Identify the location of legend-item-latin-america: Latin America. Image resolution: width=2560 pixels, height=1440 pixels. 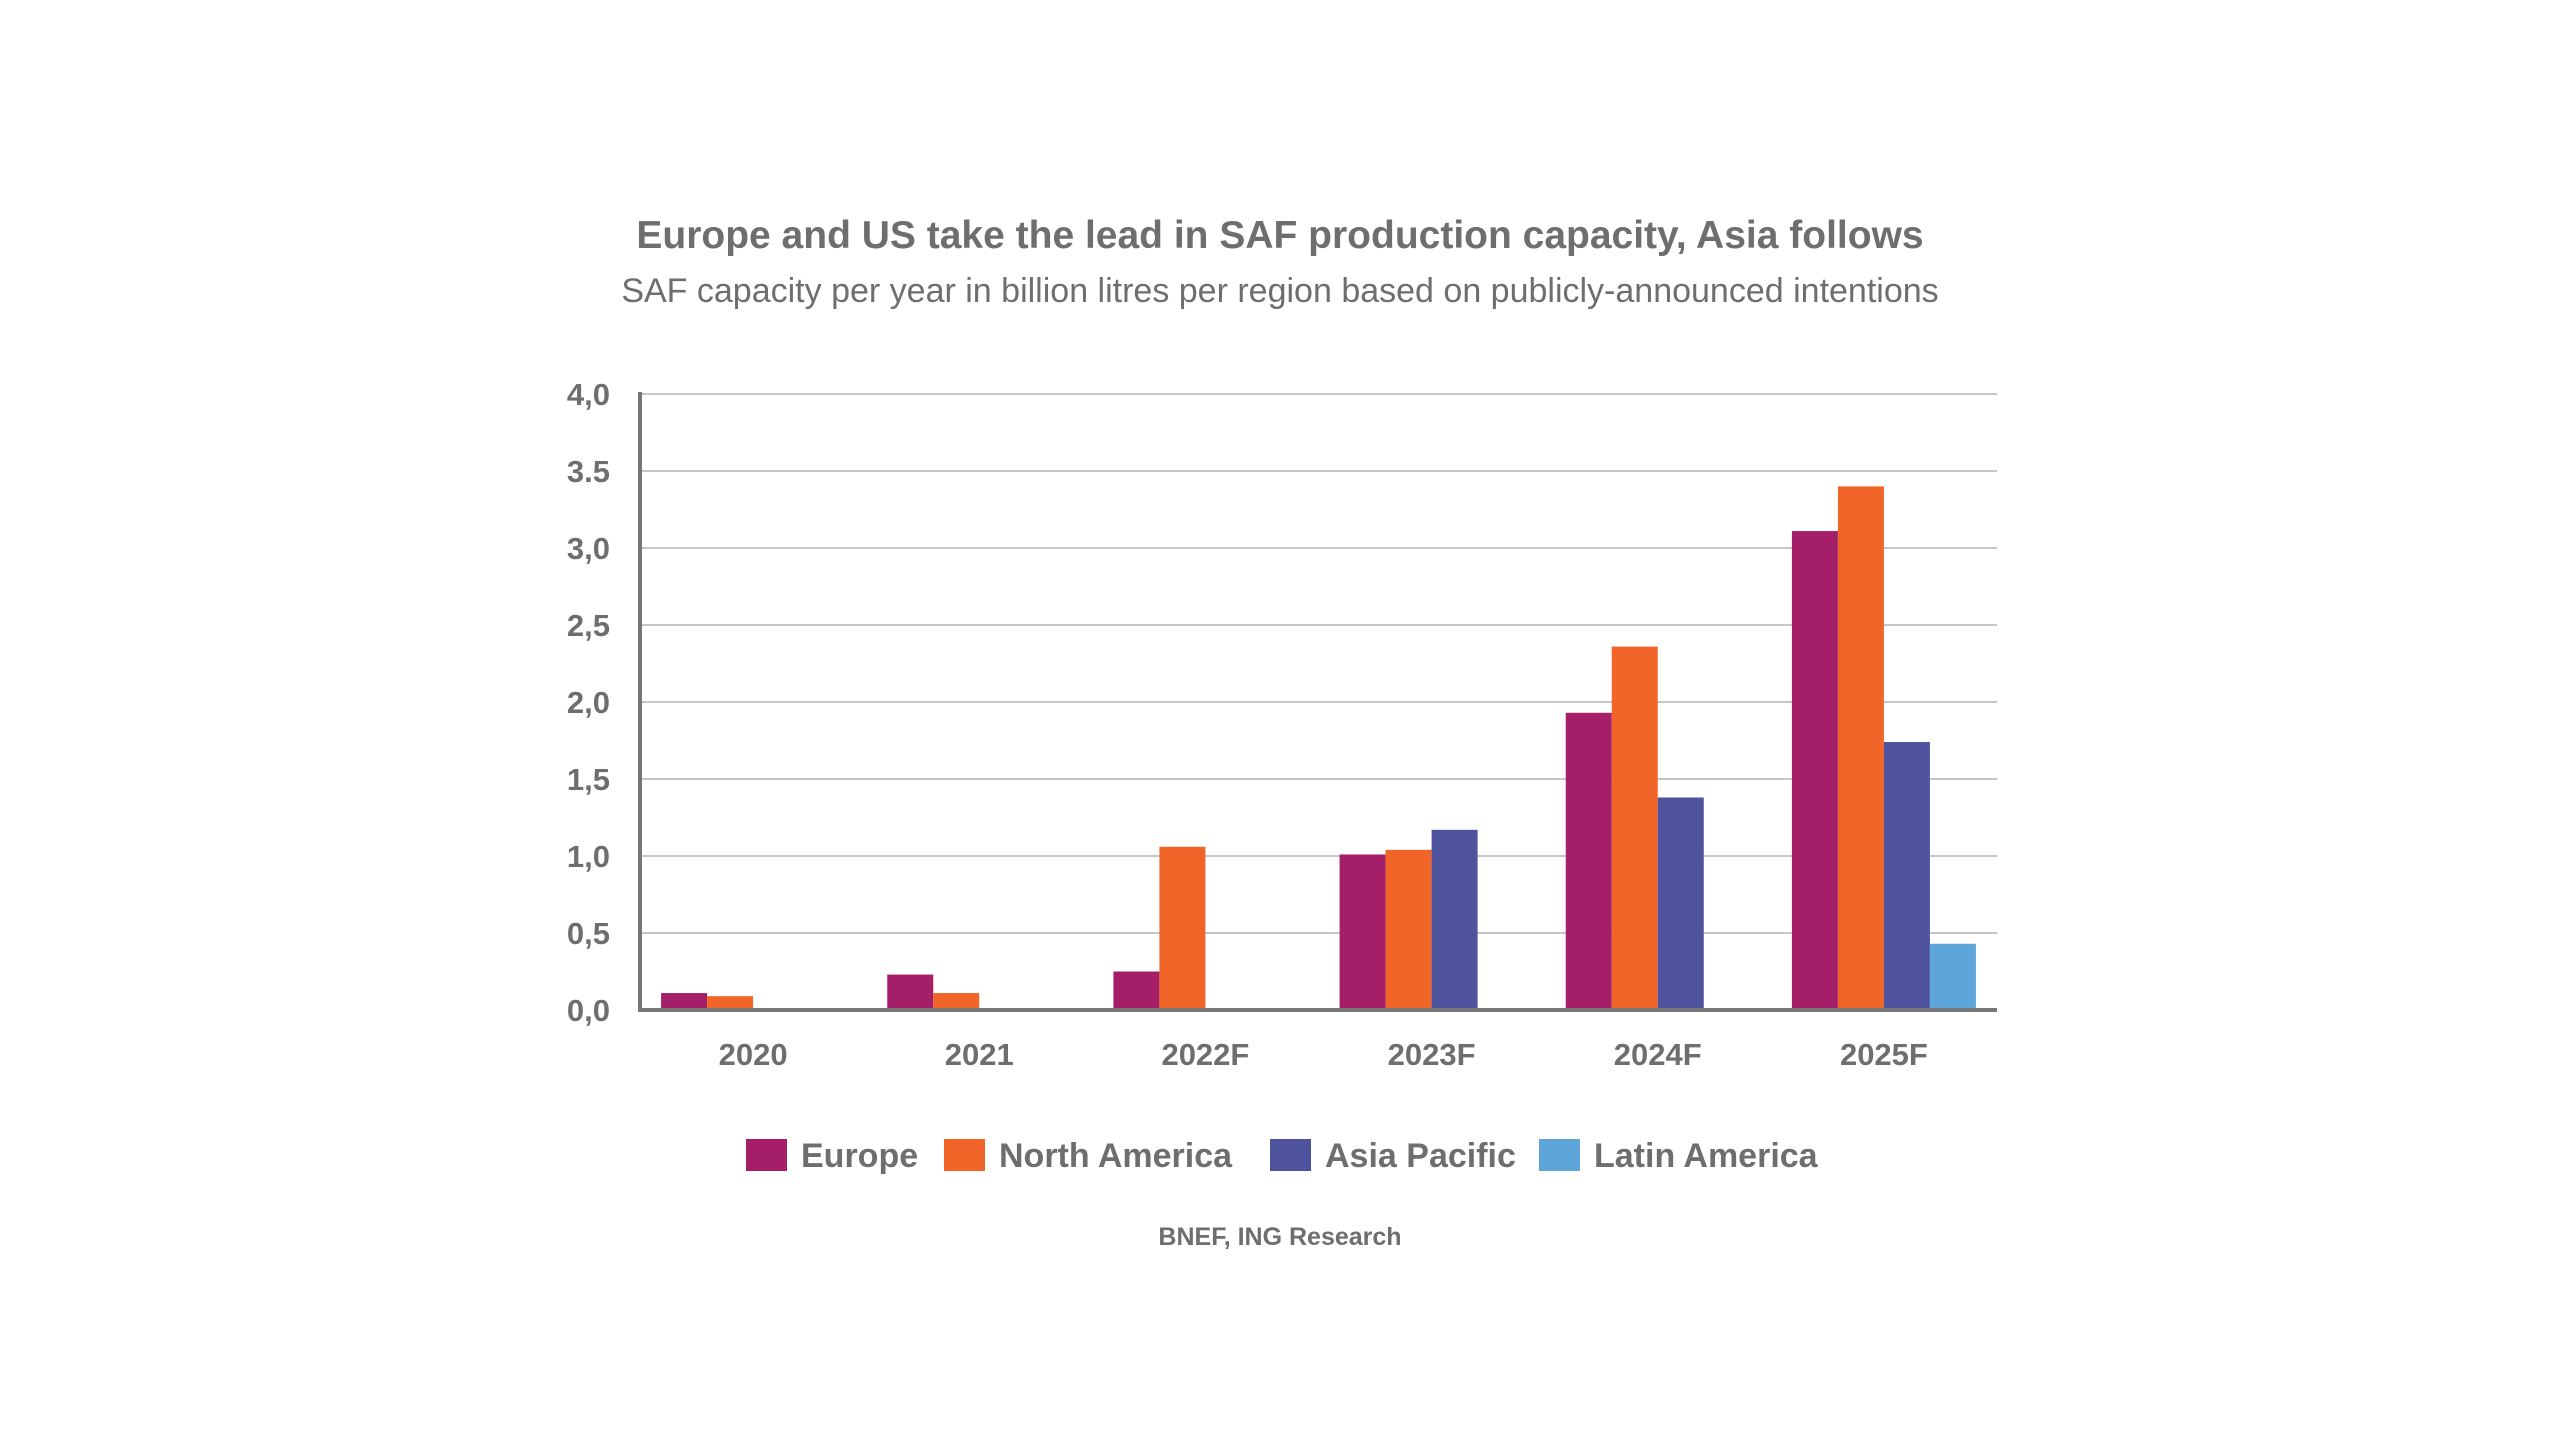
(1679, 1156).